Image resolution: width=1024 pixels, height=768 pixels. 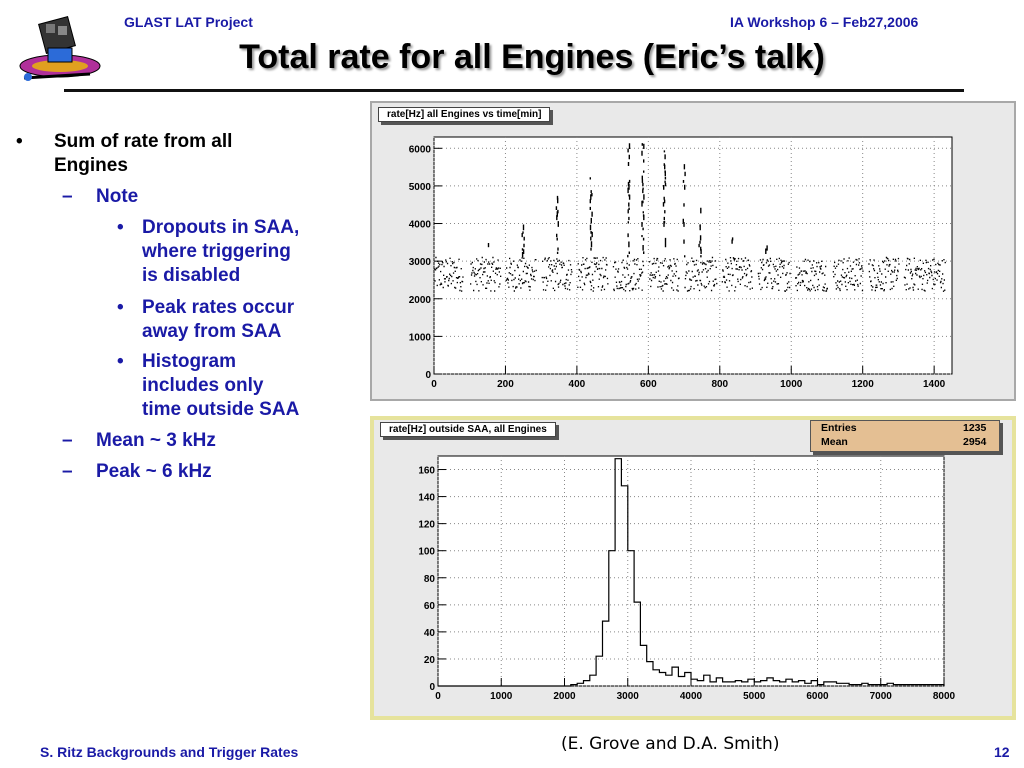 What do you see at coordinates (430, 633) in the screenshot?
I see `y-tick-label: 40` at bounding box center [430, 633].